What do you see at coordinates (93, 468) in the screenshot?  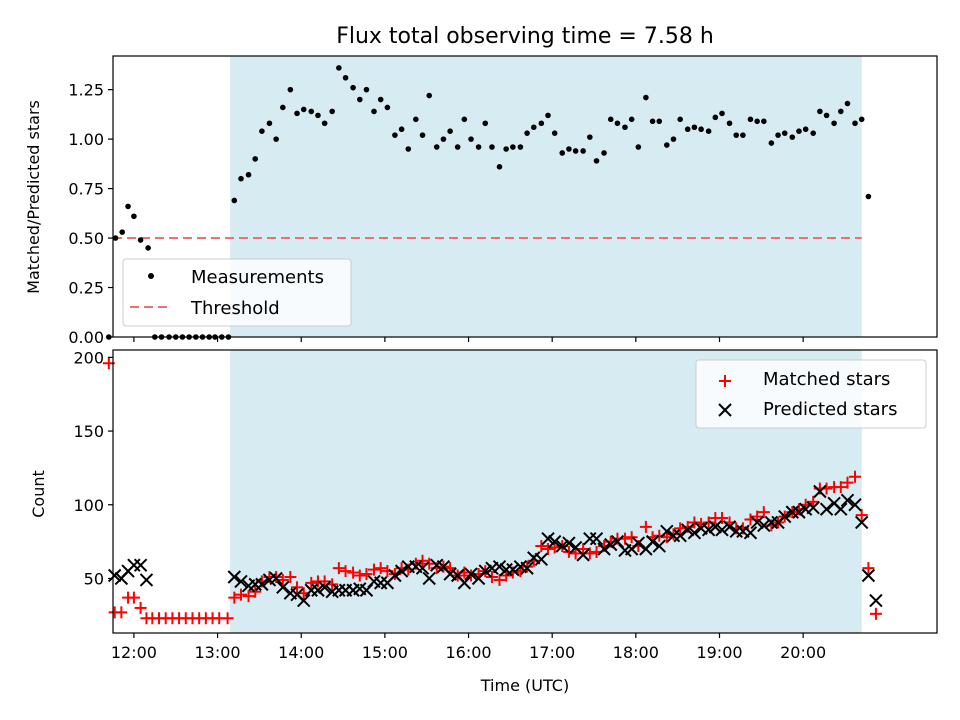 I see `bottom-y-ticks: 50 100 150 200` at bounding box center [93, 468].